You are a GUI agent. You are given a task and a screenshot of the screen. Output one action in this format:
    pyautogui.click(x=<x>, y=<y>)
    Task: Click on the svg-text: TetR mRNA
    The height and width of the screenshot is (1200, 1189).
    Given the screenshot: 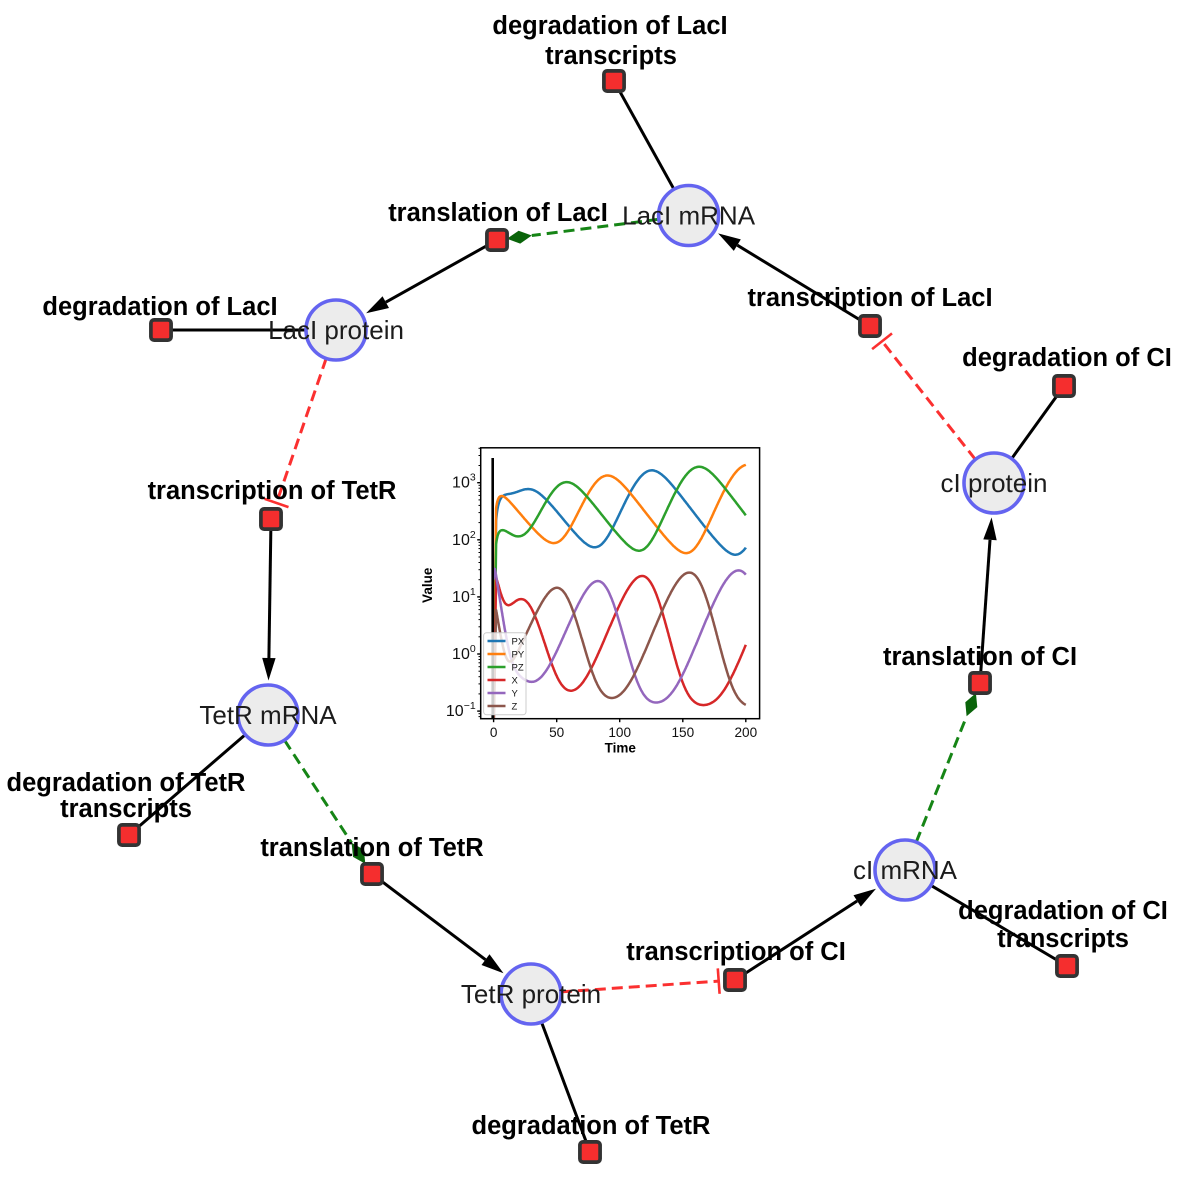 What is the action you would take?
    pyautogui.click(x=268, y=715)
    